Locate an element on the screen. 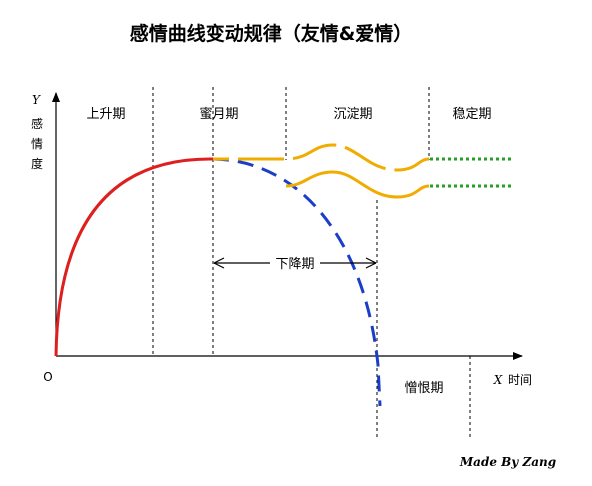 This screenshot has width=592, height=486. x-axis-label: 时间 is located at coordinates (520, 380).